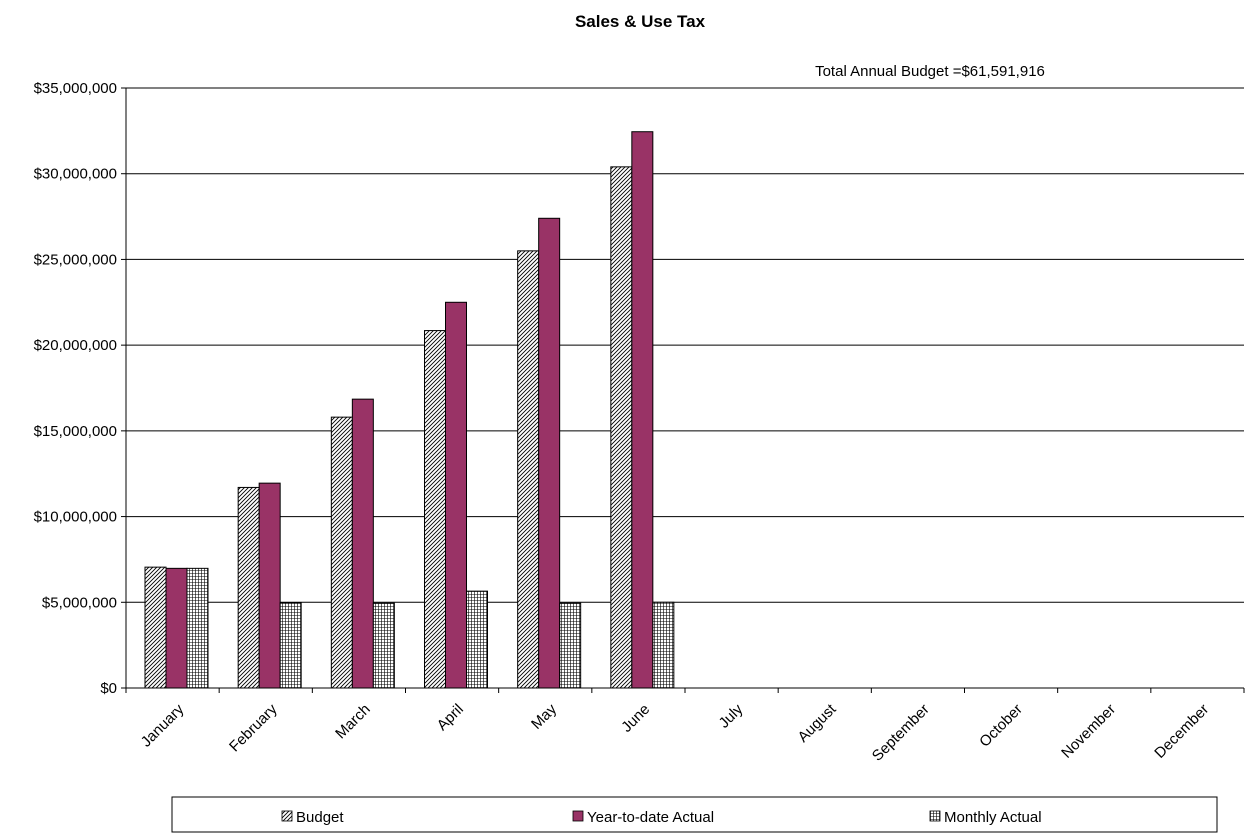 The height and width of the screenshot is (840, 1246). What do you see at coordinates (75, 517) in the screenshot?
I see `y-tick-label: $10,000,000` at bounding box center [75, 517].